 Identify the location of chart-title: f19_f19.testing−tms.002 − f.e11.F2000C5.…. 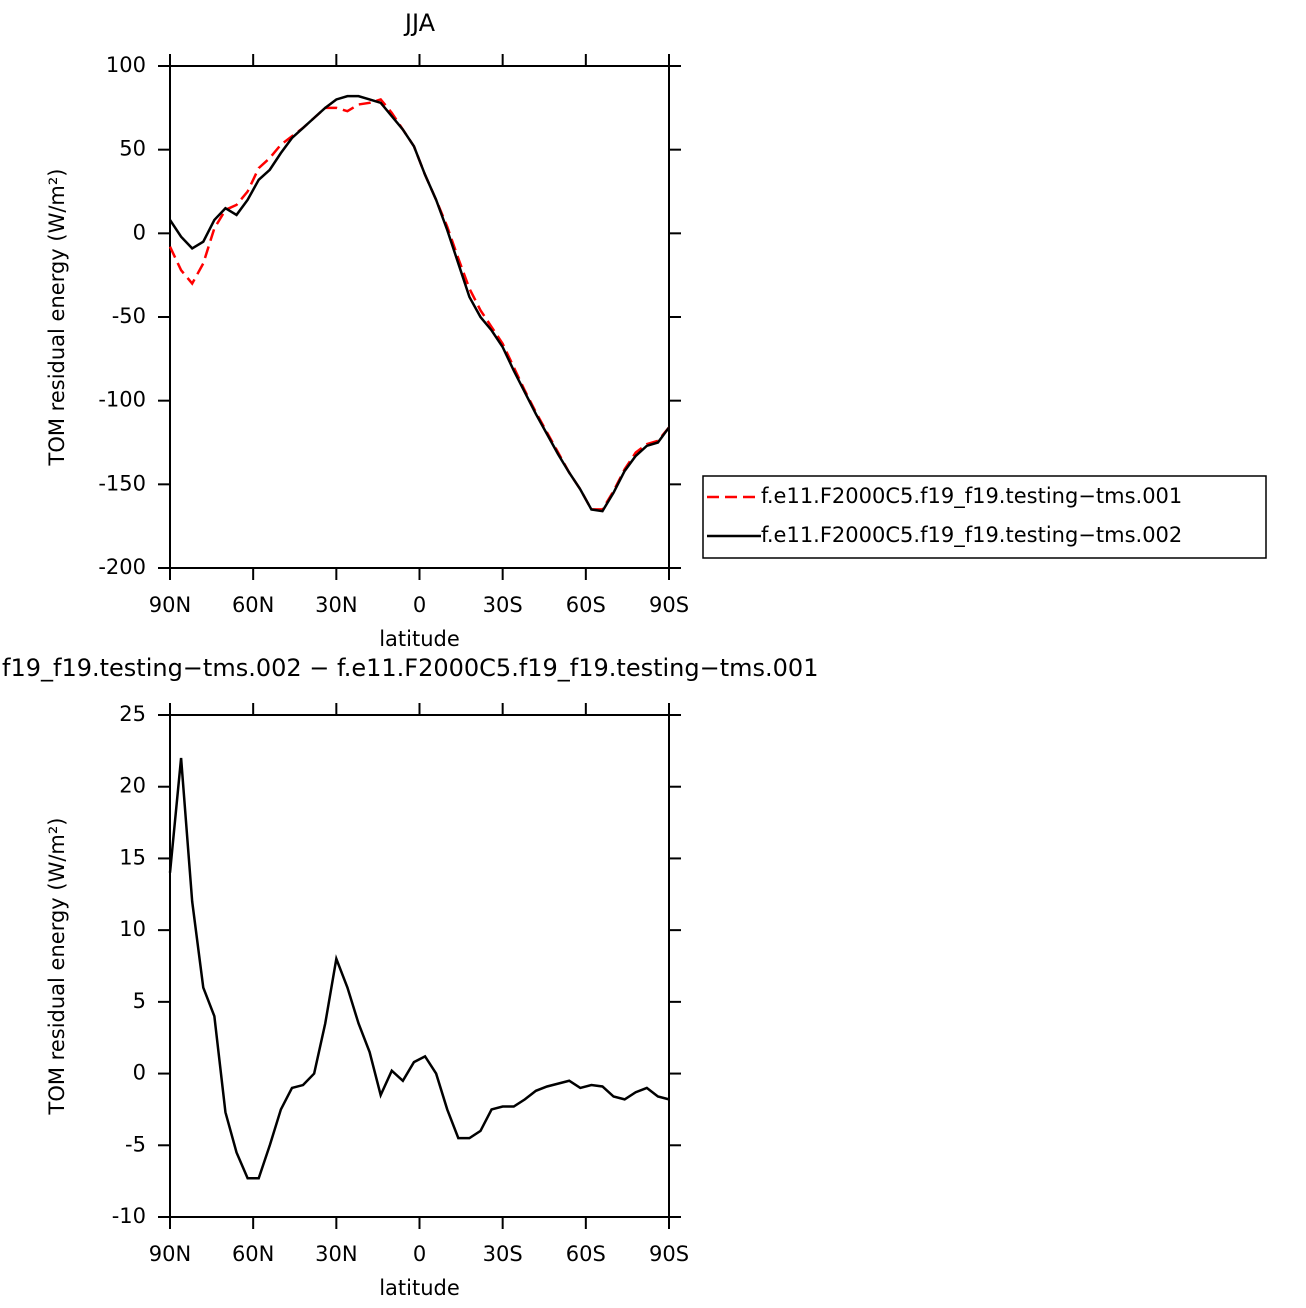
(410, 668).